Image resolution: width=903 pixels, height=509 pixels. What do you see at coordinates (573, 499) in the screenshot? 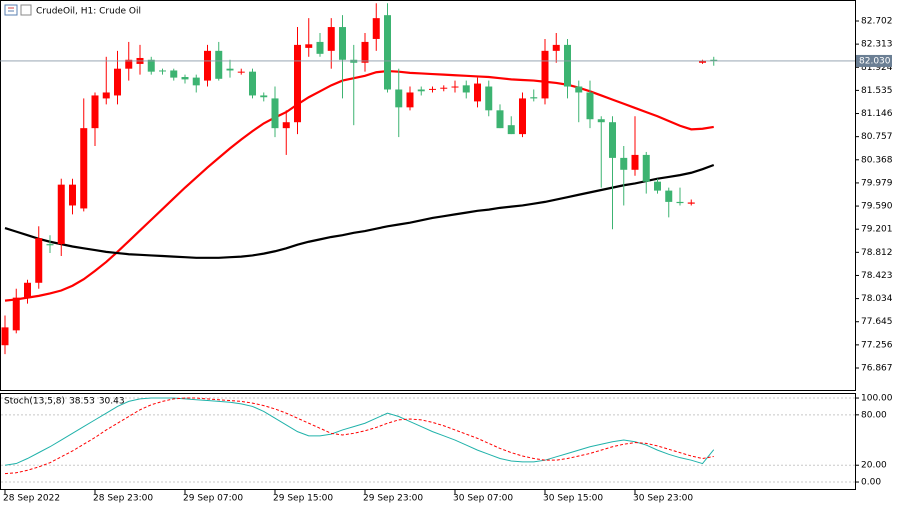
I see `x-tick-label: 30 Sep 15:00` at bounding box center [573, 499].